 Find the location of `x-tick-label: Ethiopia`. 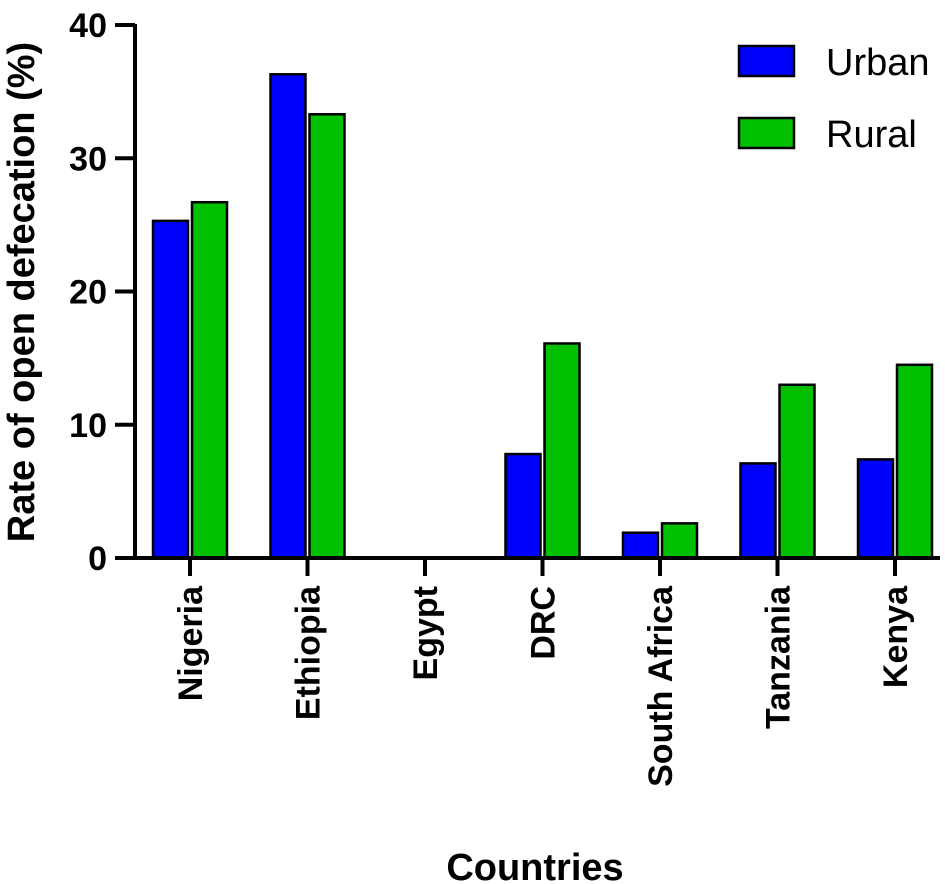

x-tick-label: Ethiopia is located at coordinates (309, 652).